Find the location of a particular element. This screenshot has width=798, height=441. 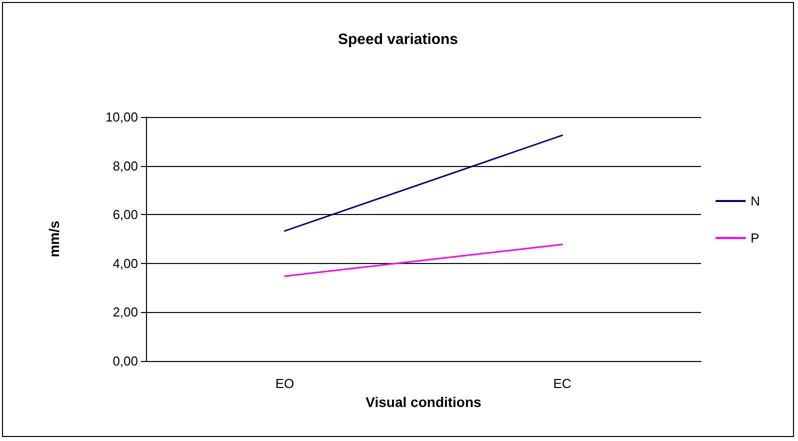

legend-label: N is located at coordinates (755, 201).